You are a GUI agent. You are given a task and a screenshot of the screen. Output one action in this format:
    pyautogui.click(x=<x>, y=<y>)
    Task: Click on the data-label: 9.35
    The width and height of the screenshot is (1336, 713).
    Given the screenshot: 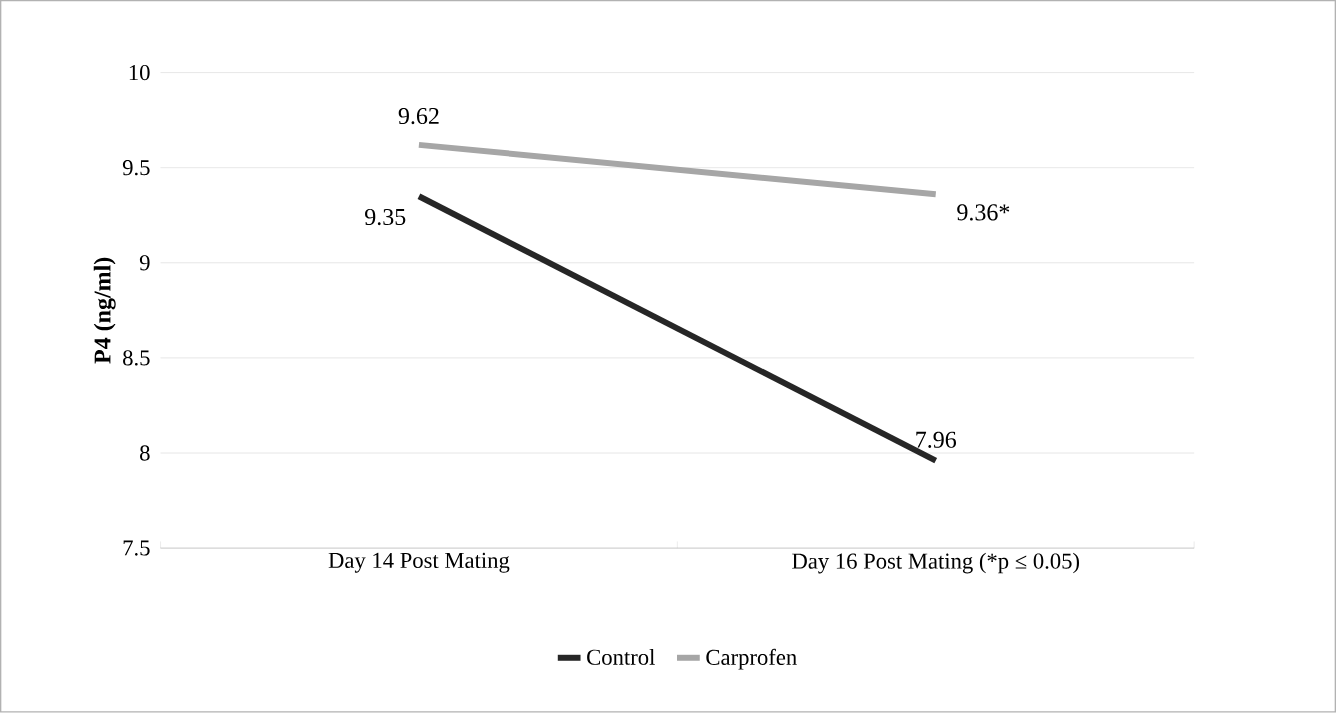 What is the action you would take?
    pyautogui.click(x=385, y=217)
    